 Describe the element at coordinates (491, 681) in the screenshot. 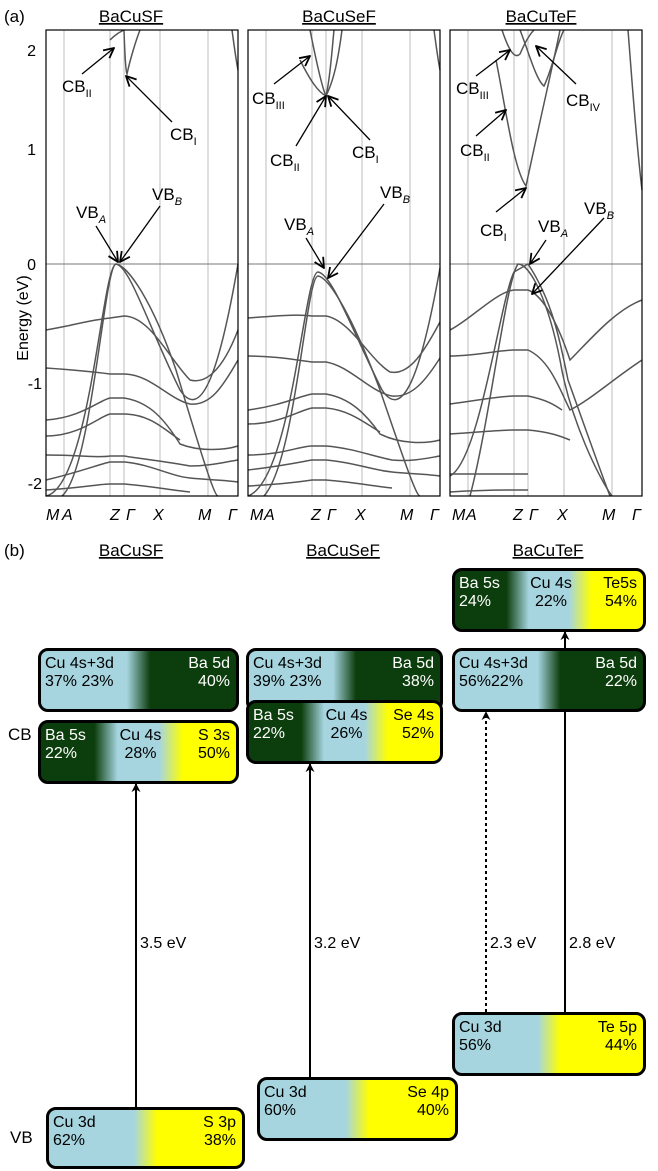

I see `orbital-percent: 56%22%` at that location.